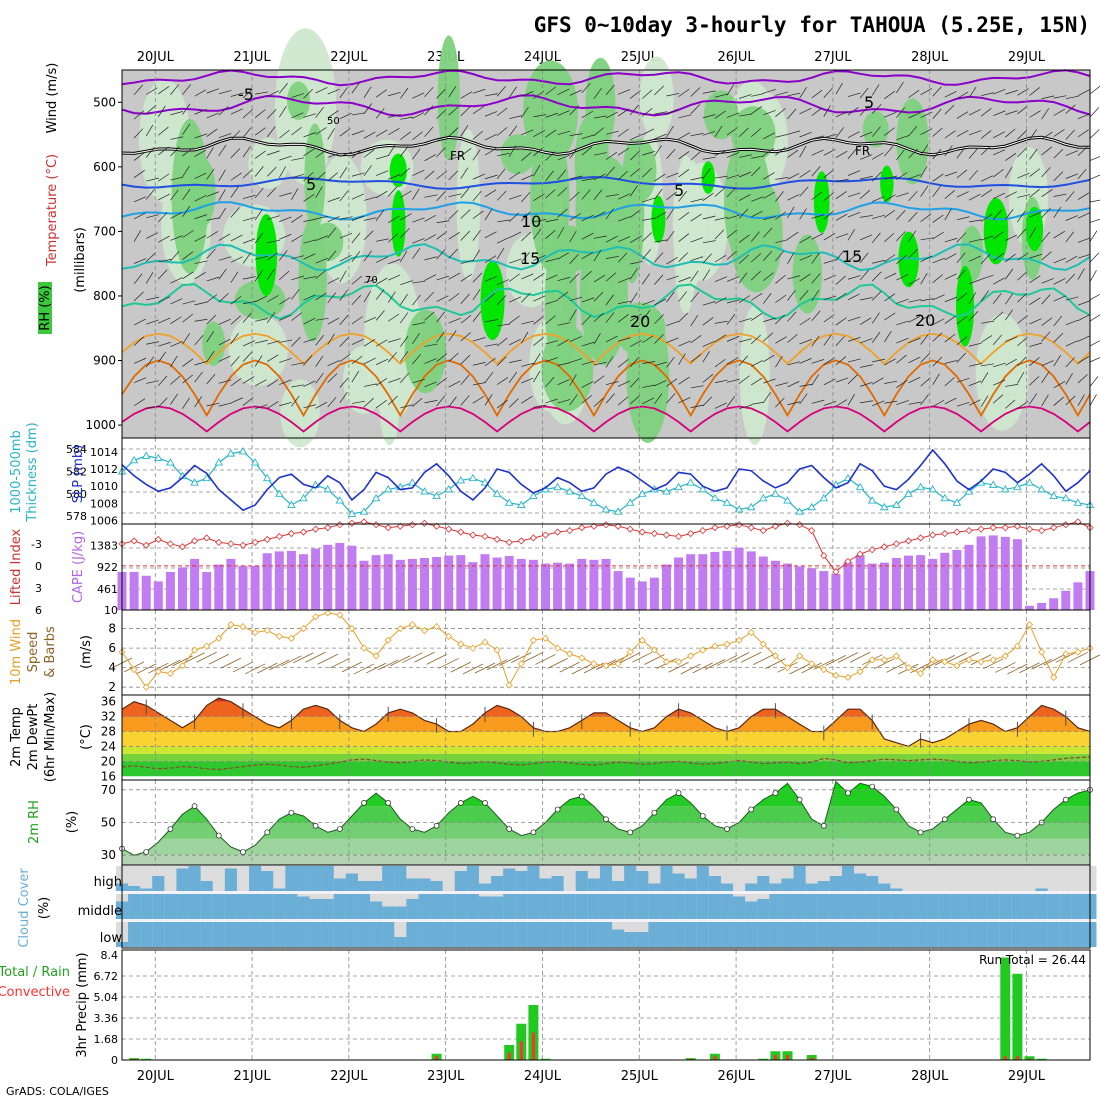 Image resolution: width=1100 pixels, height=1100 pixels. Describe the element at coordinates (656, 98) in the screenshot. I see `rh-low-area` at that location.